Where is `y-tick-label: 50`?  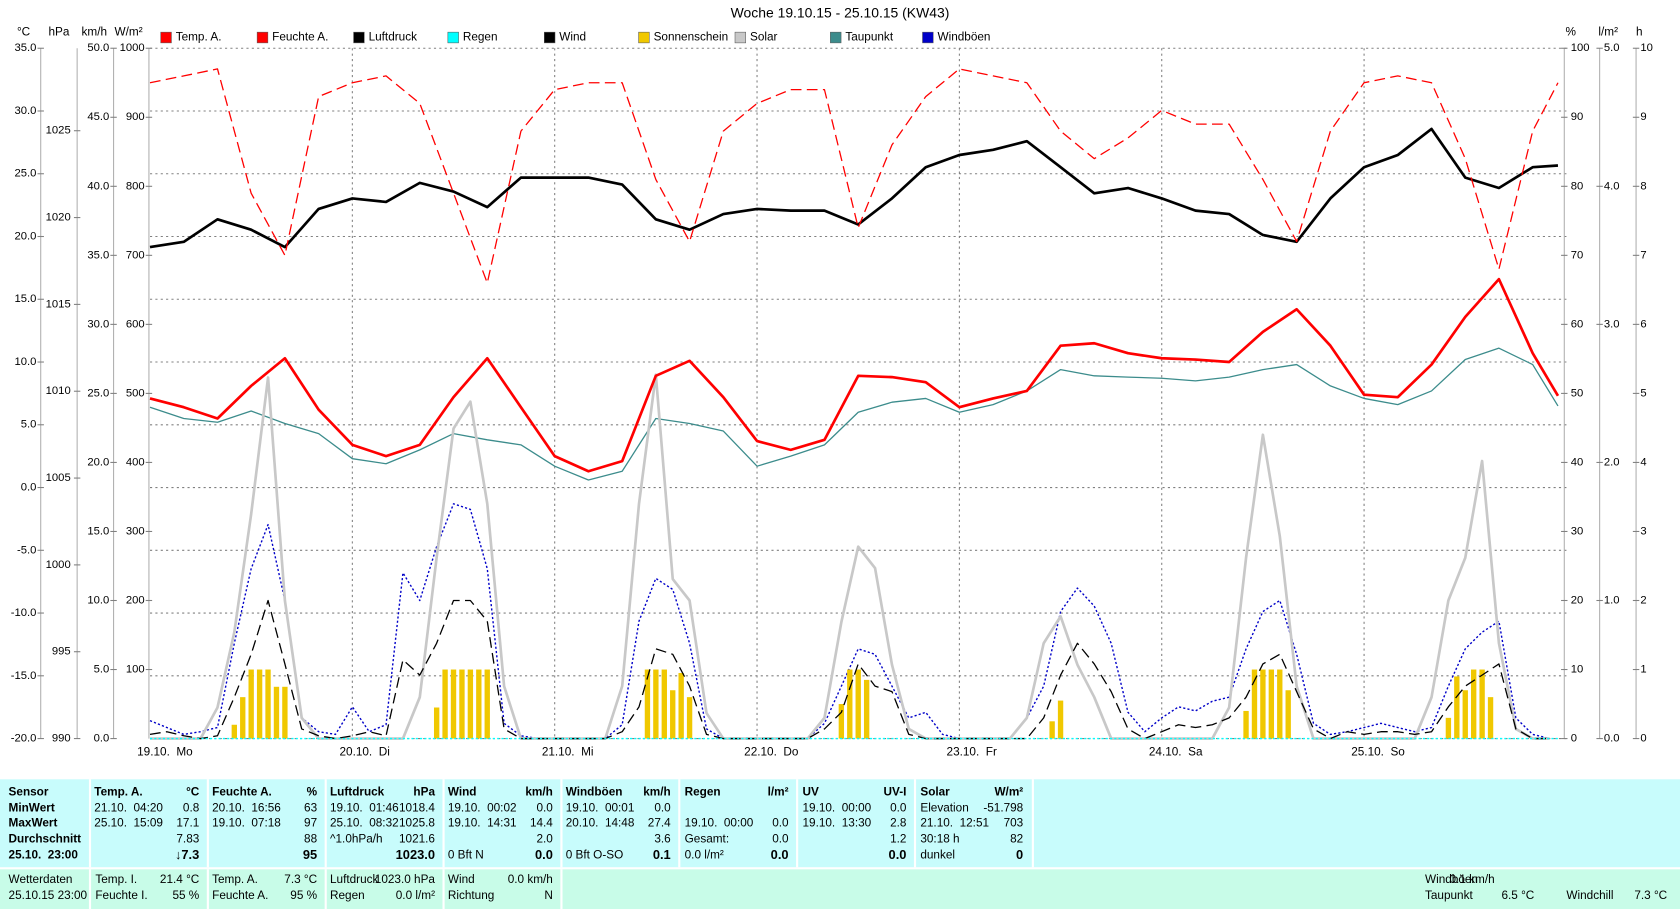 y-tick-label: 50 is located at coordinates (1577, 393).